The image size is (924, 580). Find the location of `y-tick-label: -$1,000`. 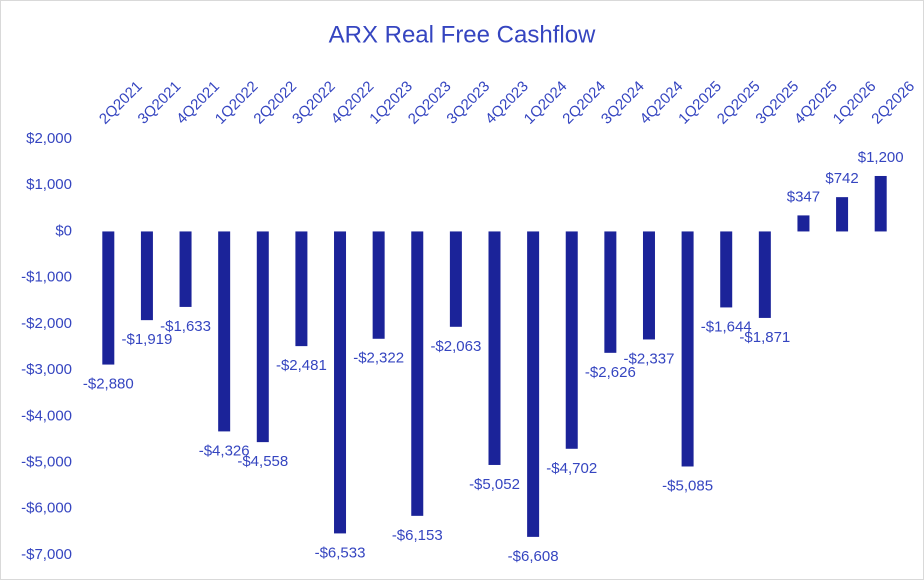

y-tick-label: -$1,000 is located at coordinates (46, 277).